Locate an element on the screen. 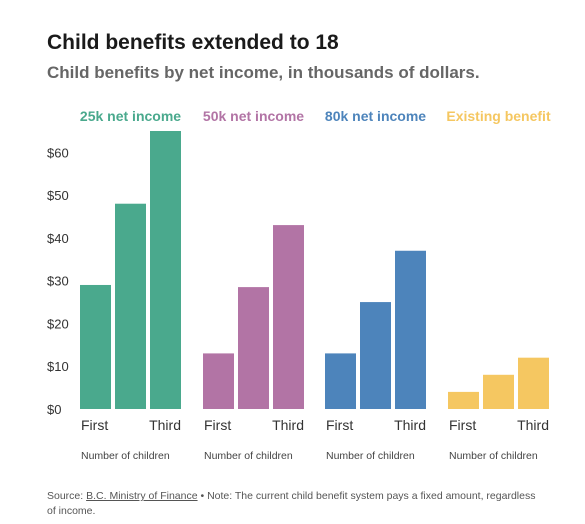 This screenshot has height=524, width=585. y-tick-label: $30 is located at coordinates (58, 281).